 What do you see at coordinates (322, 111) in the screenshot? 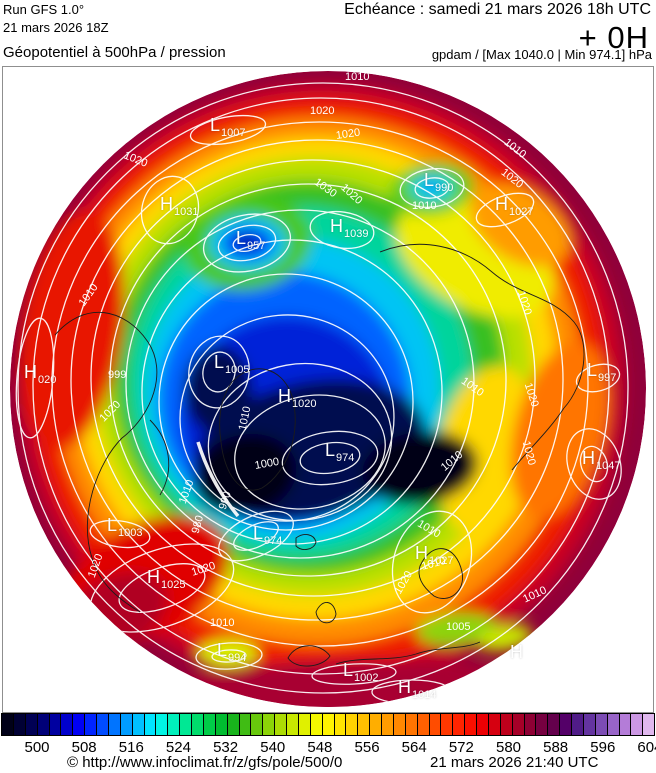
I see `contour-label-1020: 1020` at bounding box center [322, 111].